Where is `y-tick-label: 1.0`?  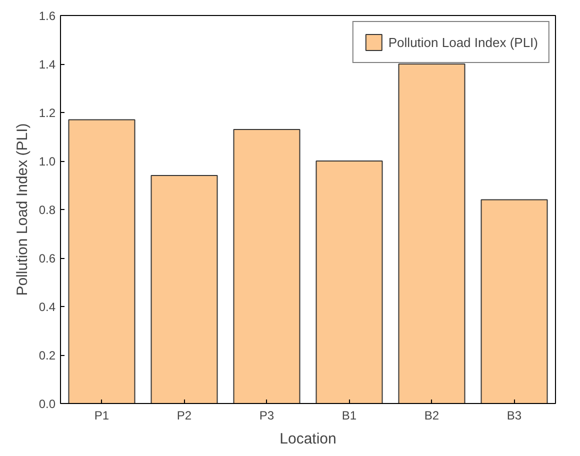
y-tick-label: 1.0 is located at coordinates (47, 161).